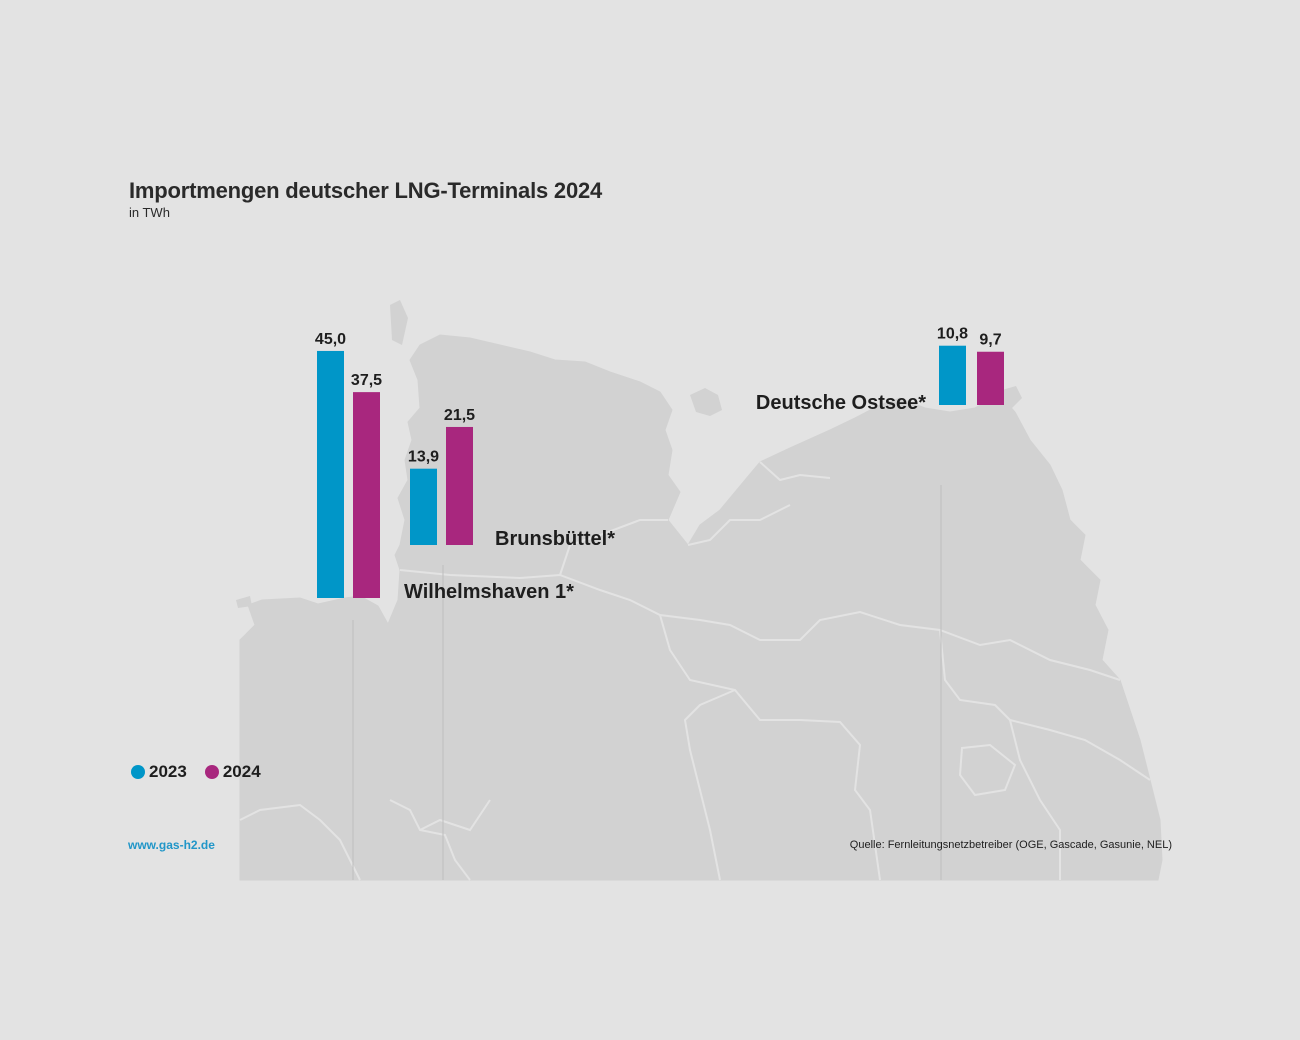 This screenshot has width=1300, height=1040. Describe the element at coordinates (952, 375) in the screenshot. I see `bar-deutsche-ostsee-2023` at that location.